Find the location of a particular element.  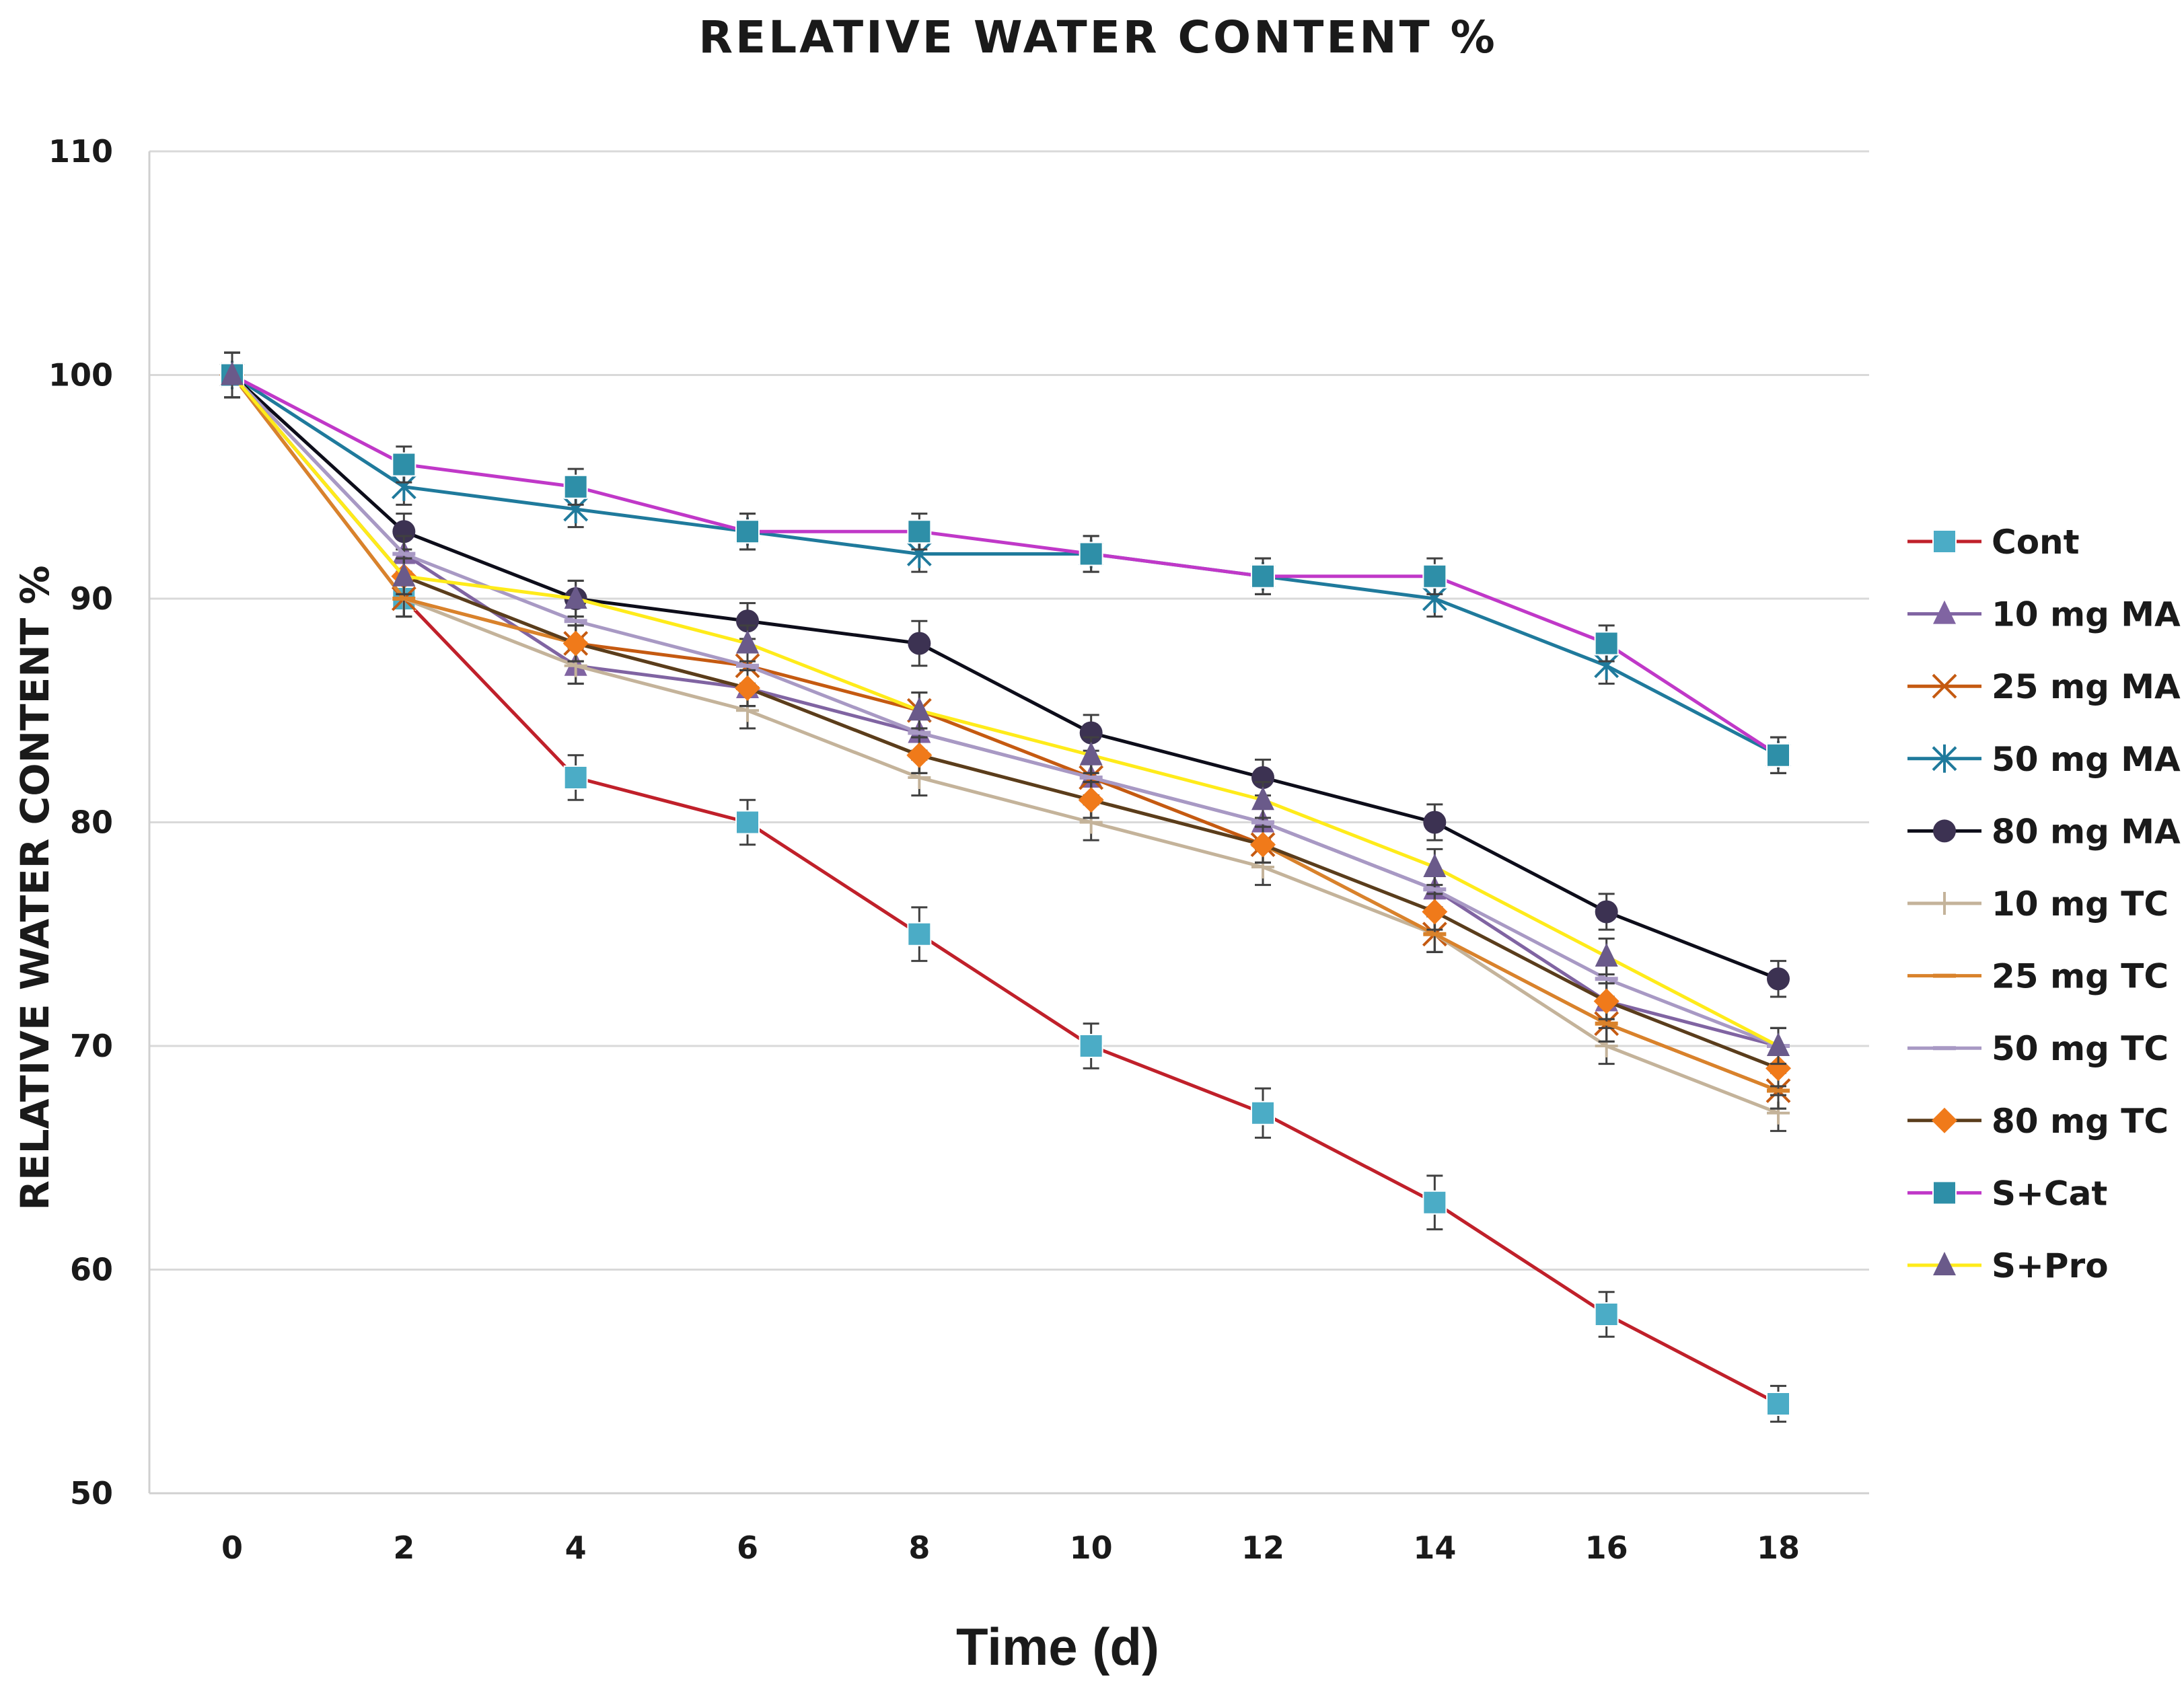

x-tick-6: 6 is located at coordinates (747, 1548).